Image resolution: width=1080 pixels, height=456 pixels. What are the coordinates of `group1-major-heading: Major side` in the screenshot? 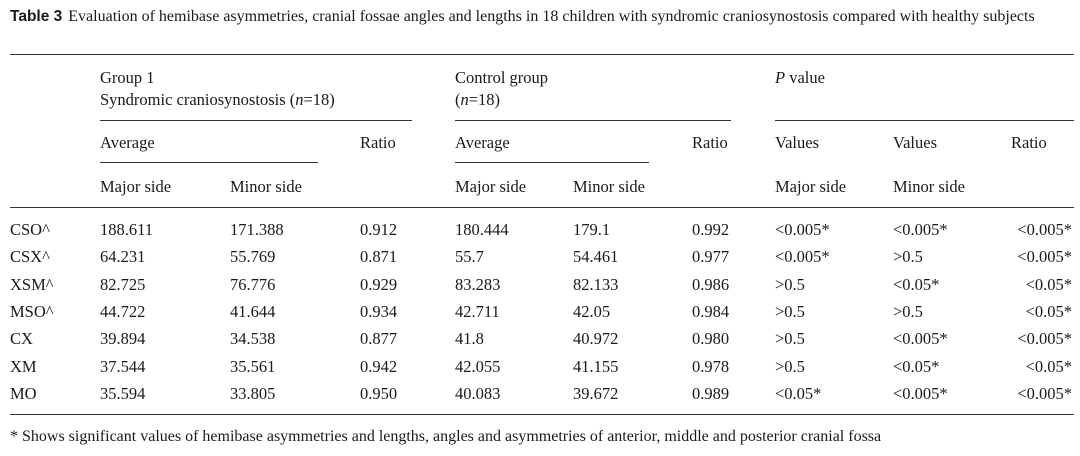 It's located at (136, 186).